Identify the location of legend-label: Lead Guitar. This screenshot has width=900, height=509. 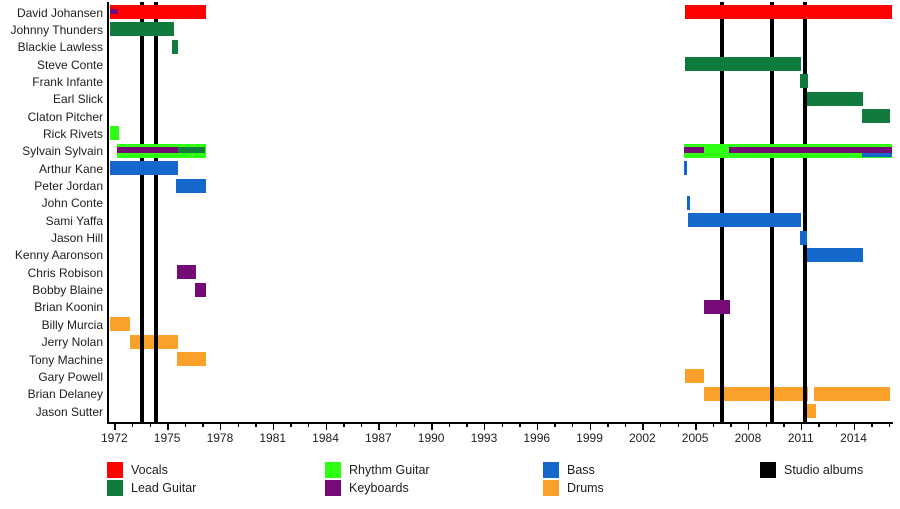
(164, 488).